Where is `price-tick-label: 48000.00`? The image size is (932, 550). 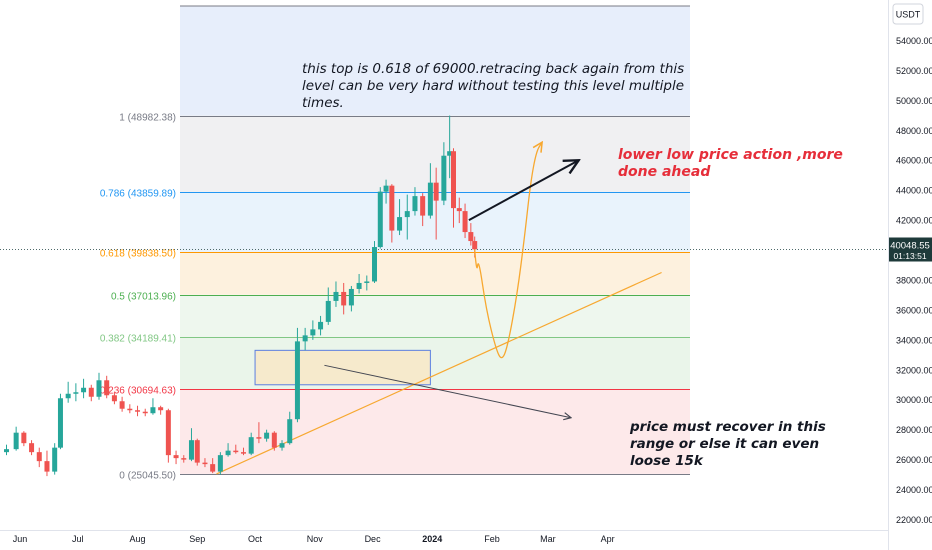 price-tick-label: 48000.00 is located at coordinates (914, 131).